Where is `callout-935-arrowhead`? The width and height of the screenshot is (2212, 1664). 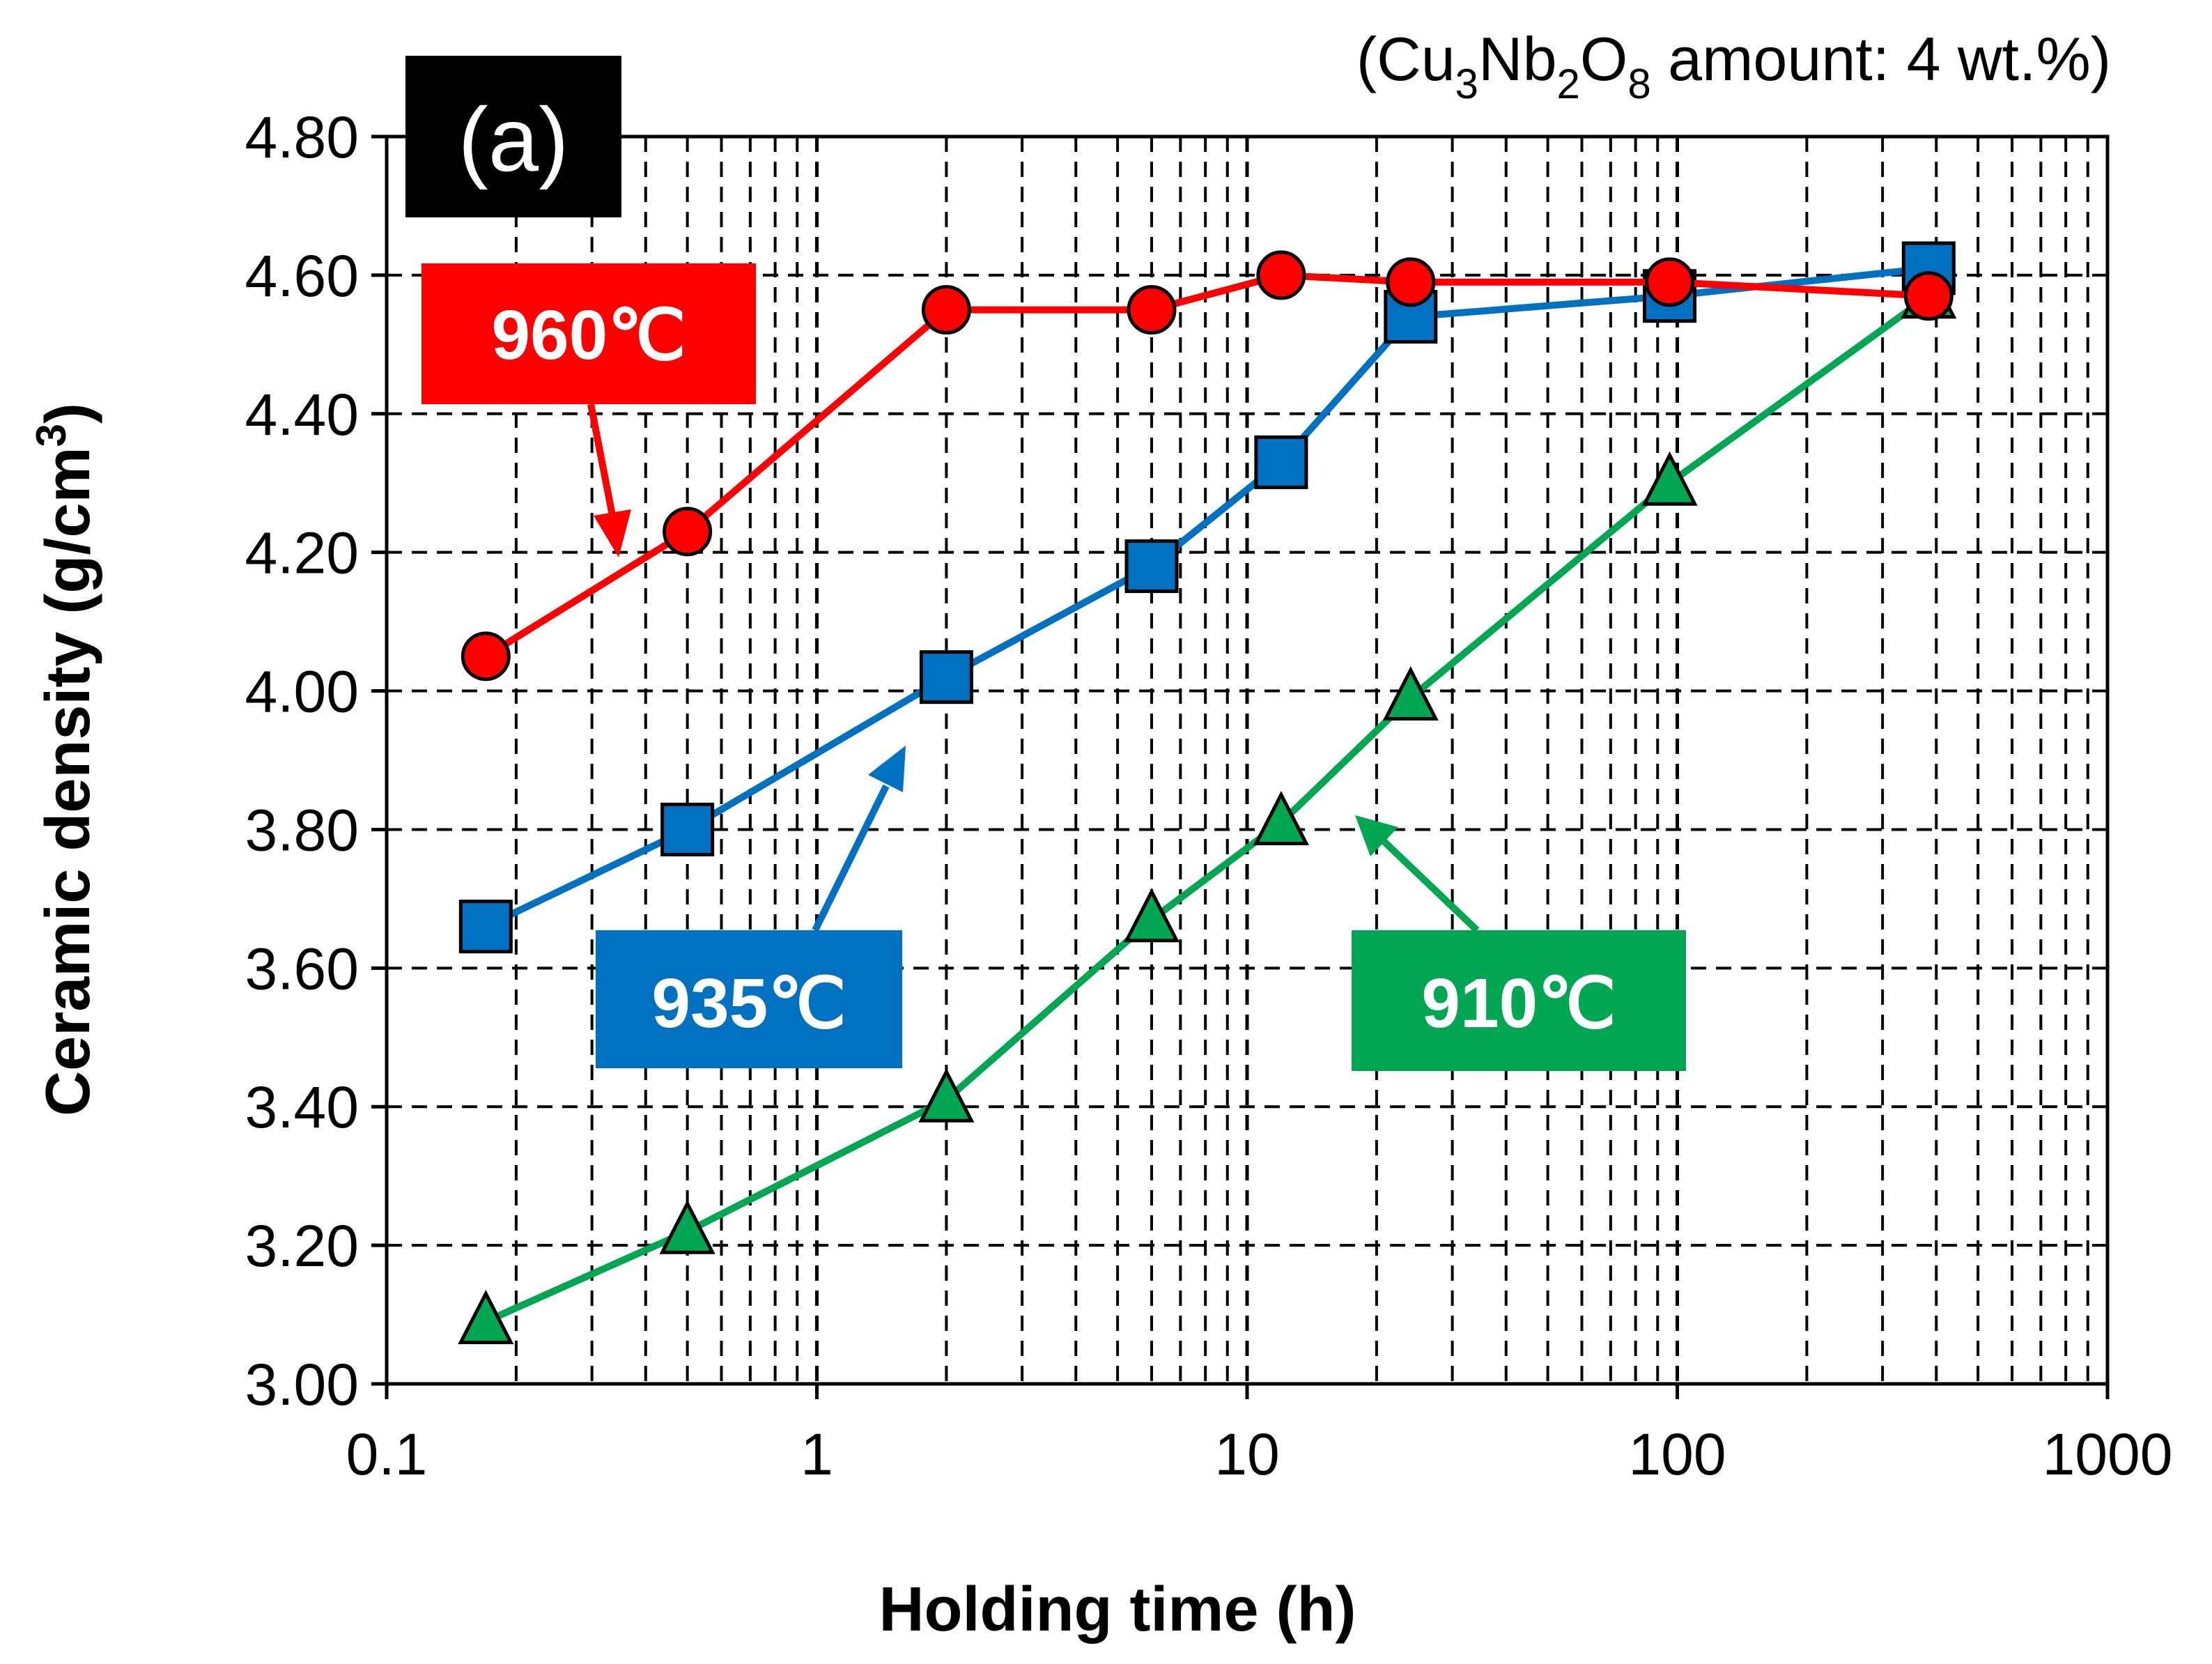
callout-935-arrowhead is located at coordinates (887, 769).